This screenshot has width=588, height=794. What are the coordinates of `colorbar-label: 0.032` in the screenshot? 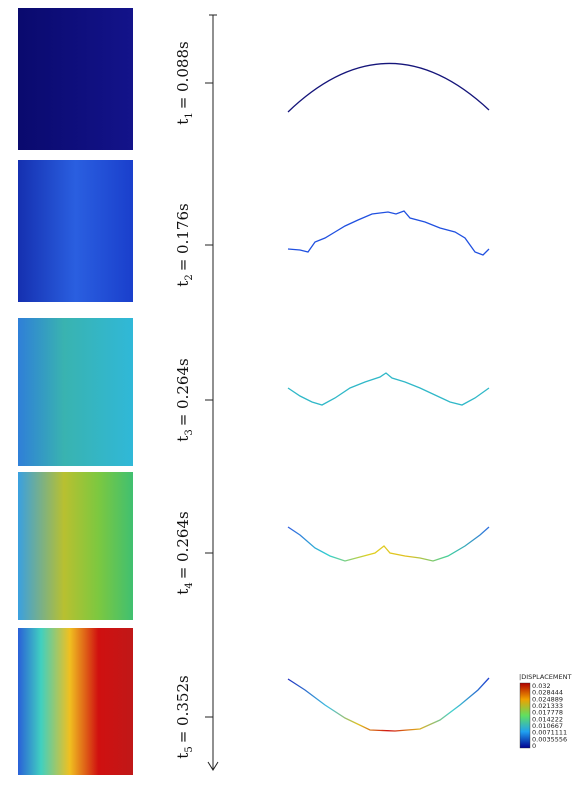 It's located at (541, 686).